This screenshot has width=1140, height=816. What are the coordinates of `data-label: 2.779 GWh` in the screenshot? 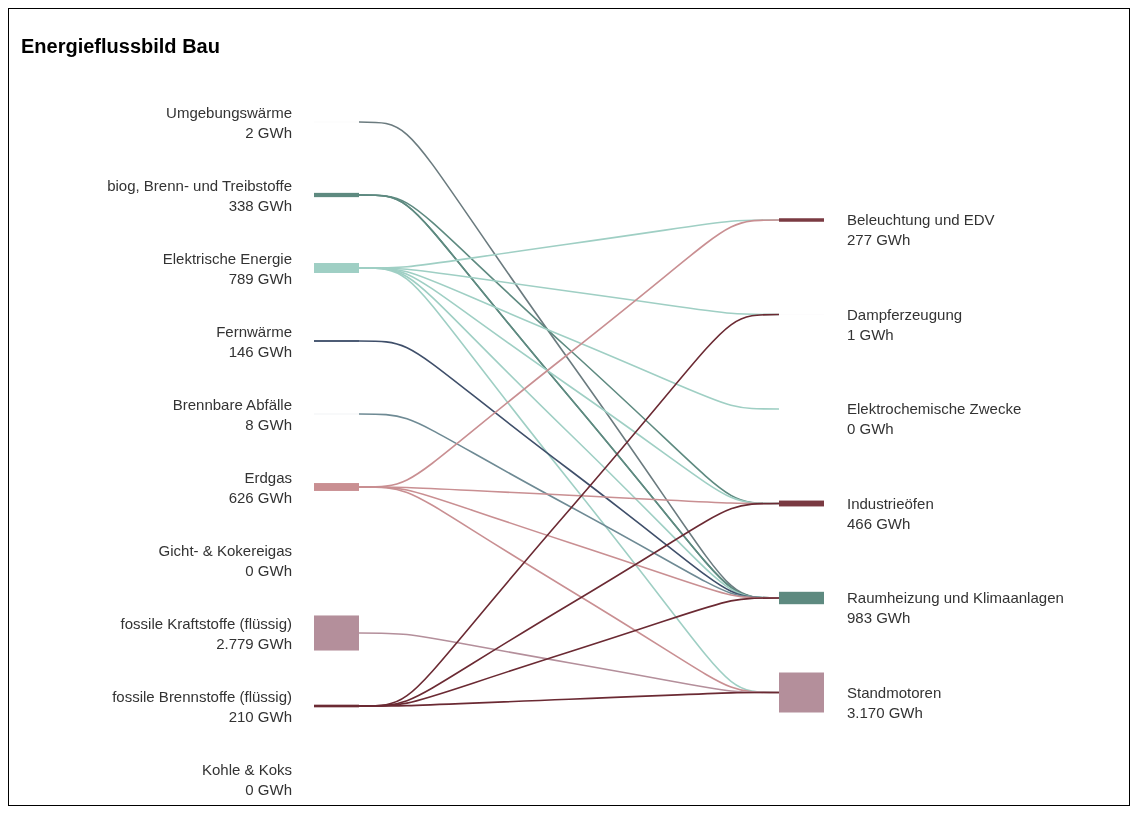 It's located at (254, 643).